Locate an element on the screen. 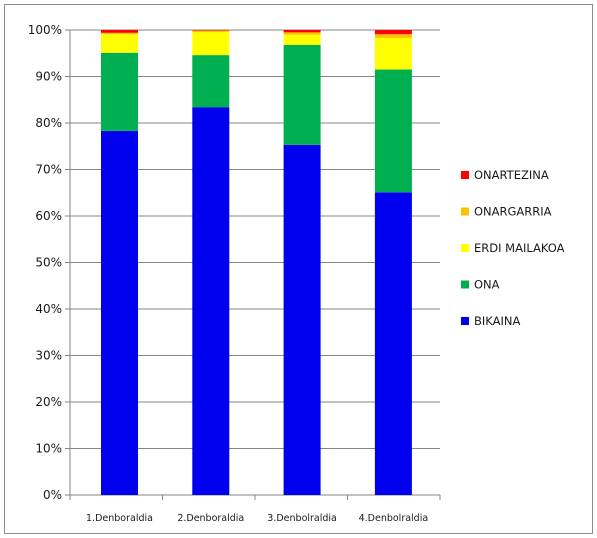 This screenshot has width=597, height=538. legend-label: ONARGARRIA is located at coordinates (513, 212).